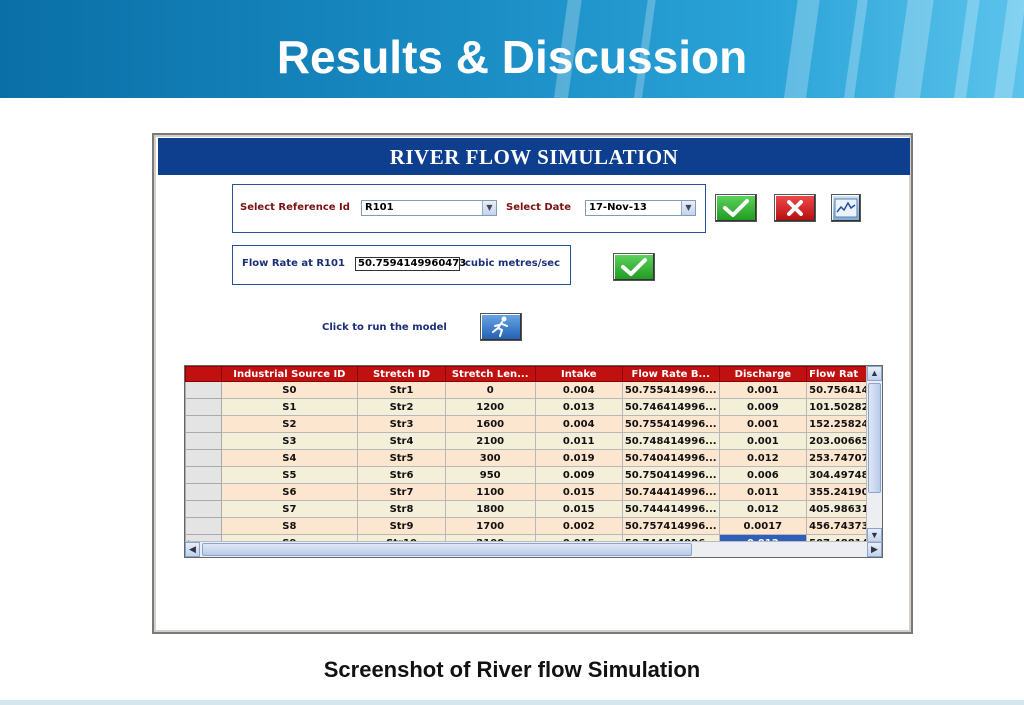 Image resolution: width=1024 pixels, height=705 pixels. Describe the element at coordinates (490, 492) in the screenshot. I see `table-cell: 1100` at that location.